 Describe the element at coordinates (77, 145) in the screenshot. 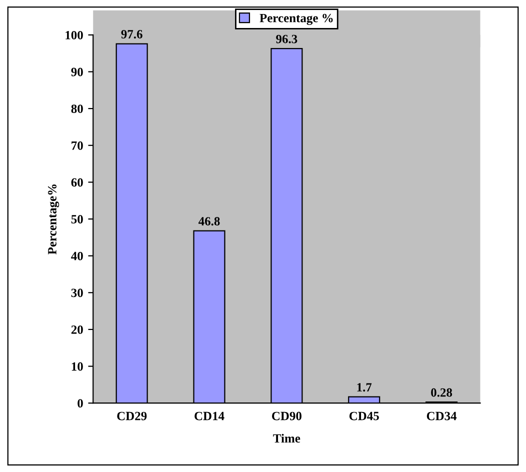

I see `y-tick-label: 70` at that location.